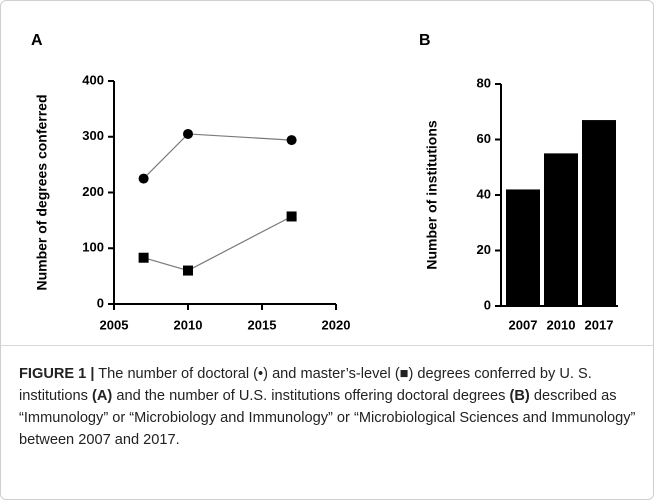 This screenshot has width=654, height=500. What do you see at coordinates (523, 324) in the screenshot?
I see `x-tick-label: 2007` at bounding box center [523, 324].